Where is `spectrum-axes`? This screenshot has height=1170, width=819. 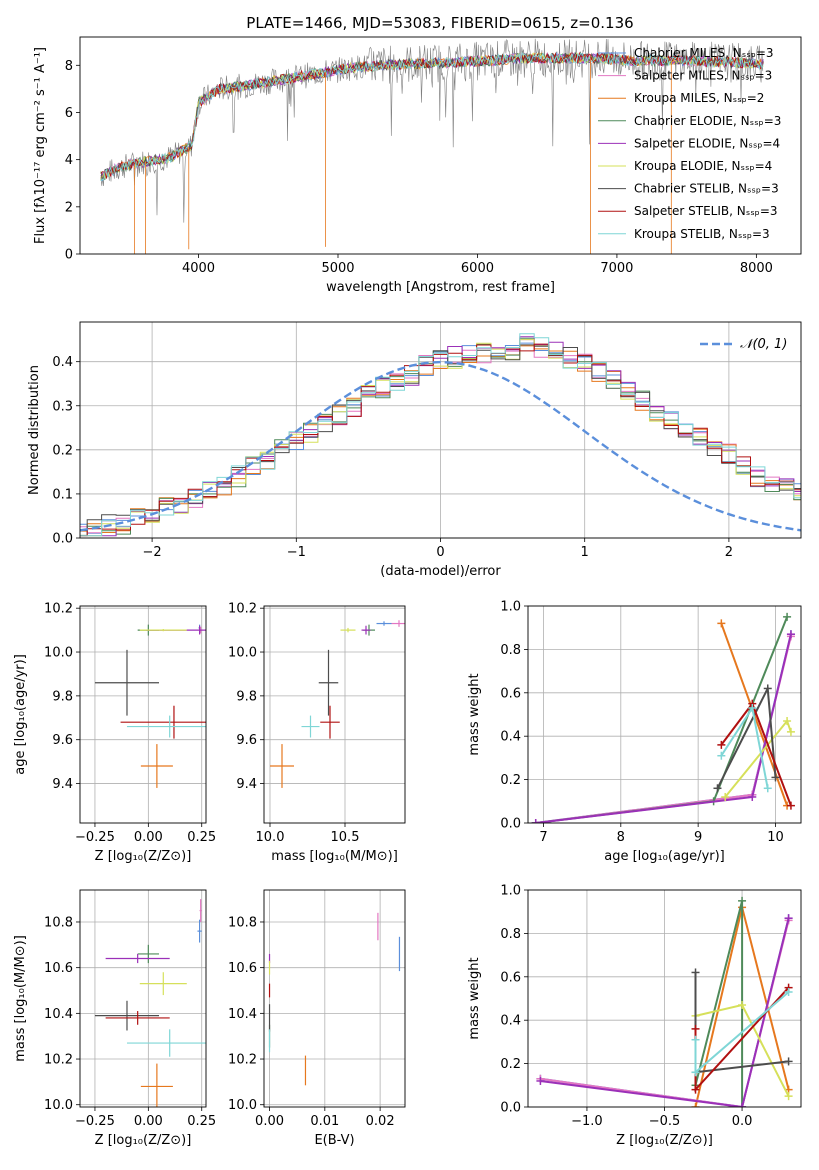
spectrum-axes is located at coordinates (416, 161).